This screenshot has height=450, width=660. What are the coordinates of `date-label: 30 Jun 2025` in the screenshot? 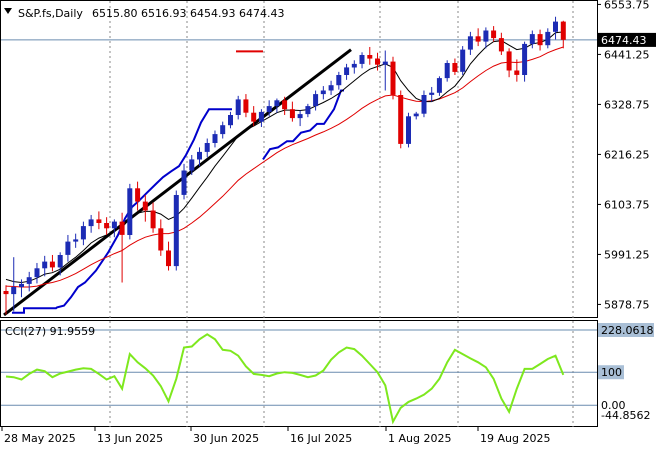 It's located at (226, 438).